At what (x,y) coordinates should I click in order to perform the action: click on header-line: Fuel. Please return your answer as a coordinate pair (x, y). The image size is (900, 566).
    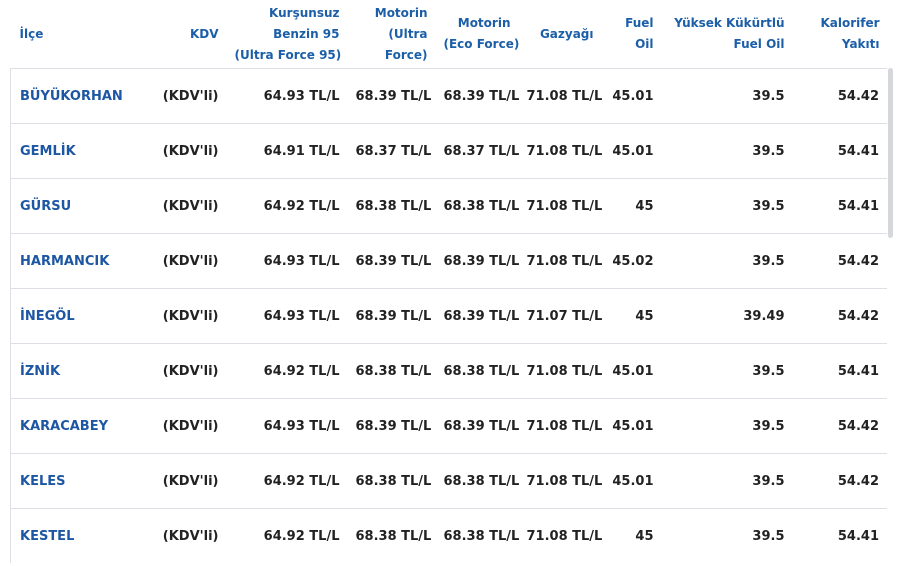
    Looking at the image, I should click on (639, 23).